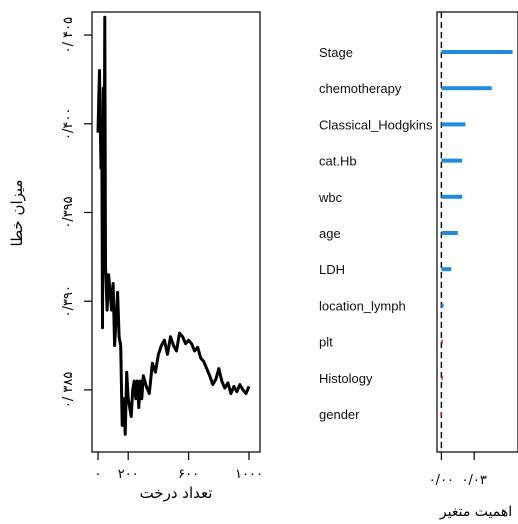 The image size is (518, 524). What do you see at coordinates (362, 305) in the screenshot?
I see `variable-label: location_lymph` at bounding box center [362, 305].